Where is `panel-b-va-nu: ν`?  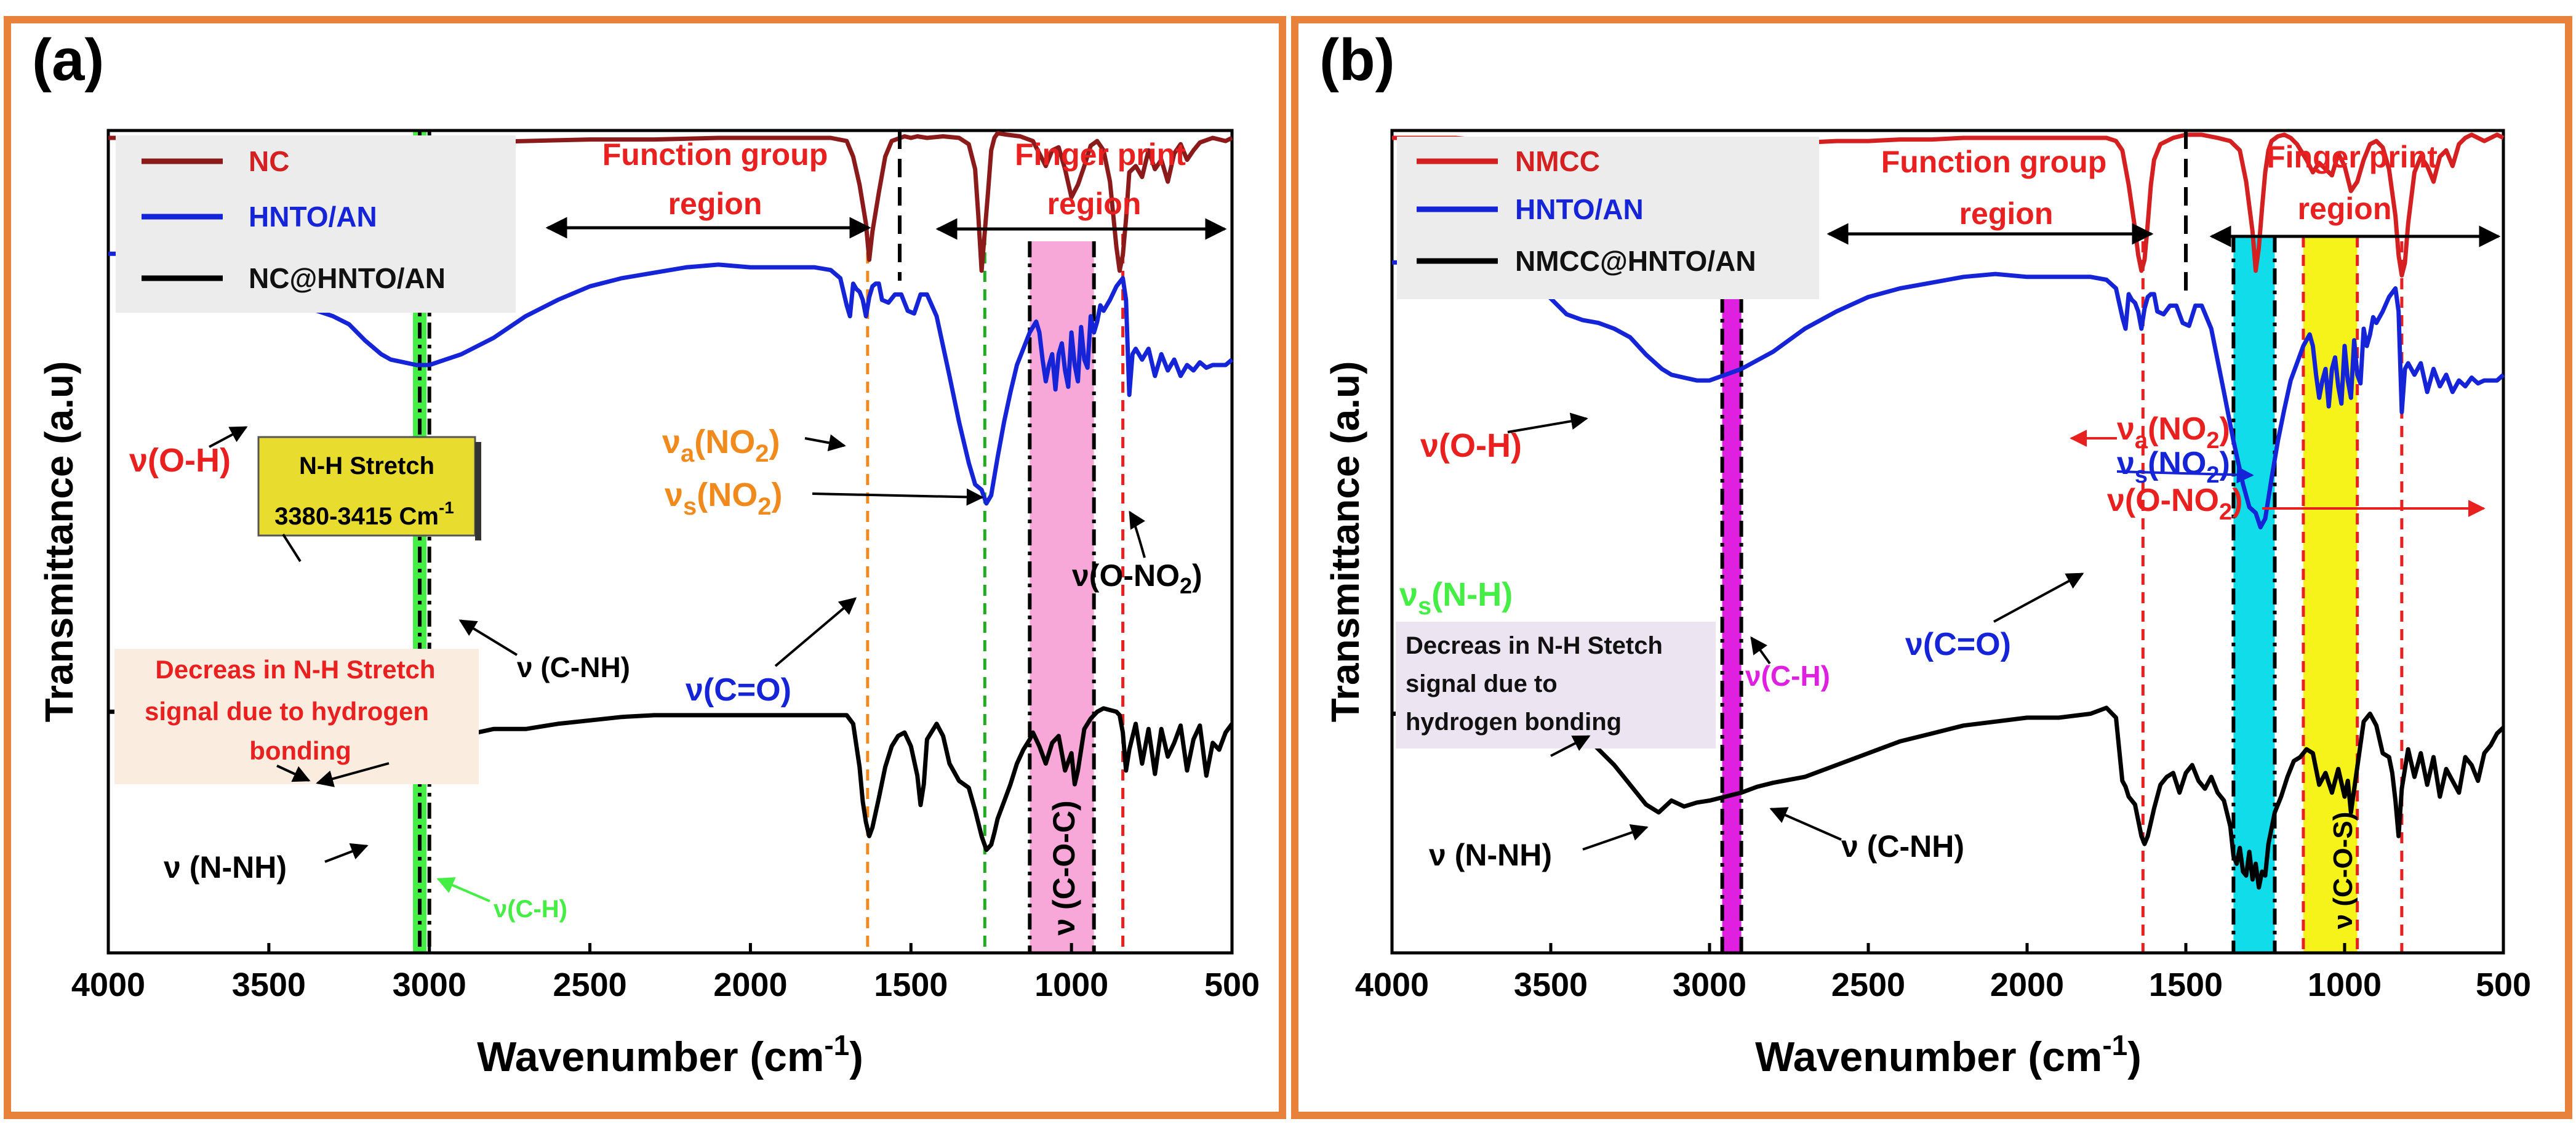
panel-b-va-nu: ν is located at coordinates (2126, 429).